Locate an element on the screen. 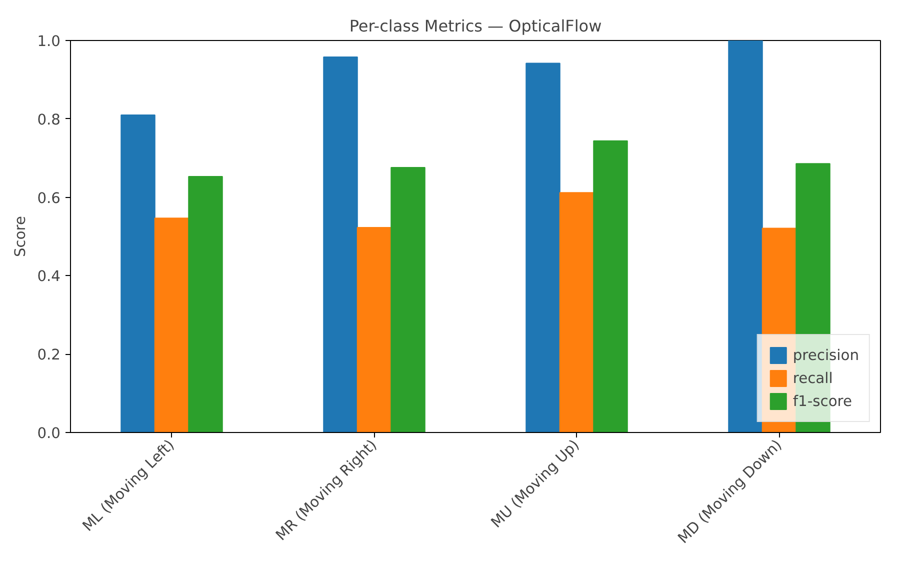  y-tick-label: 0.0 is located at coordinates (49, 433).